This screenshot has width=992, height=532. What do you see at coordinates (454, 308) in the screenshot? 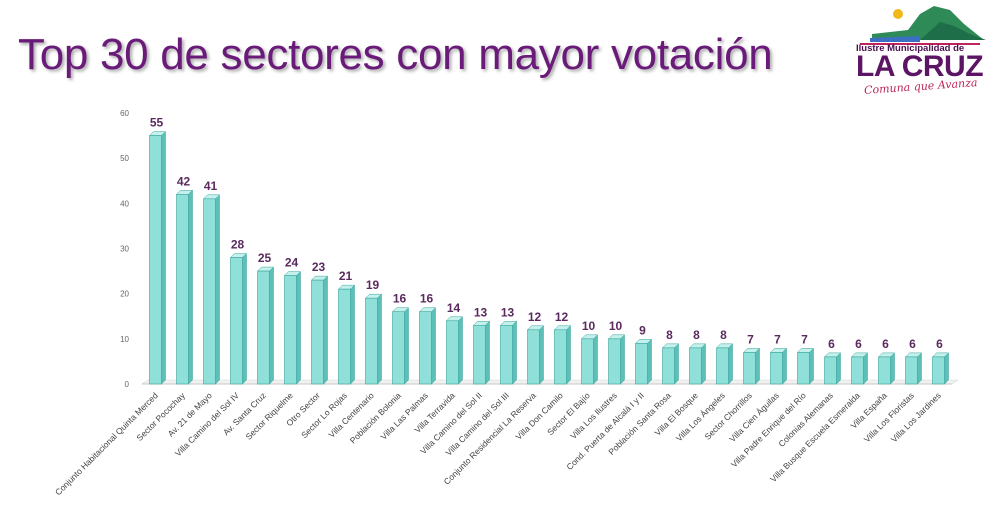
I see `bar-value-label: 14` at bounding box center [454, 308].